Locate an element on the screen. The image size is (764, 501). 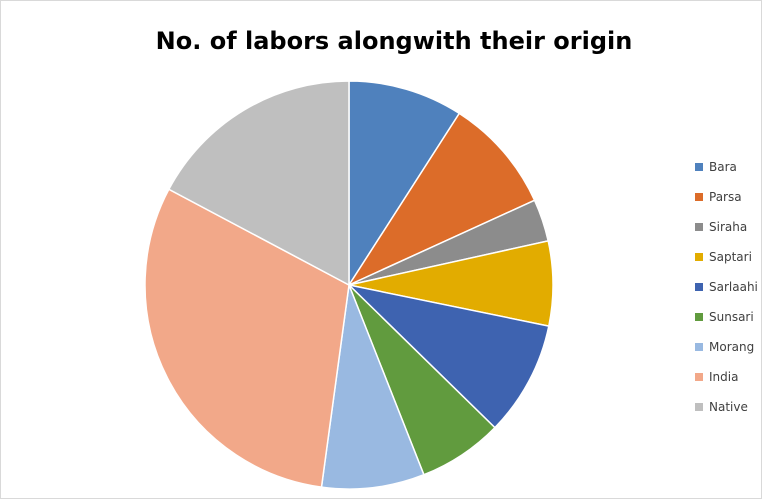
legend-item-parsa: Parsa is located at coordinates (729, 197).